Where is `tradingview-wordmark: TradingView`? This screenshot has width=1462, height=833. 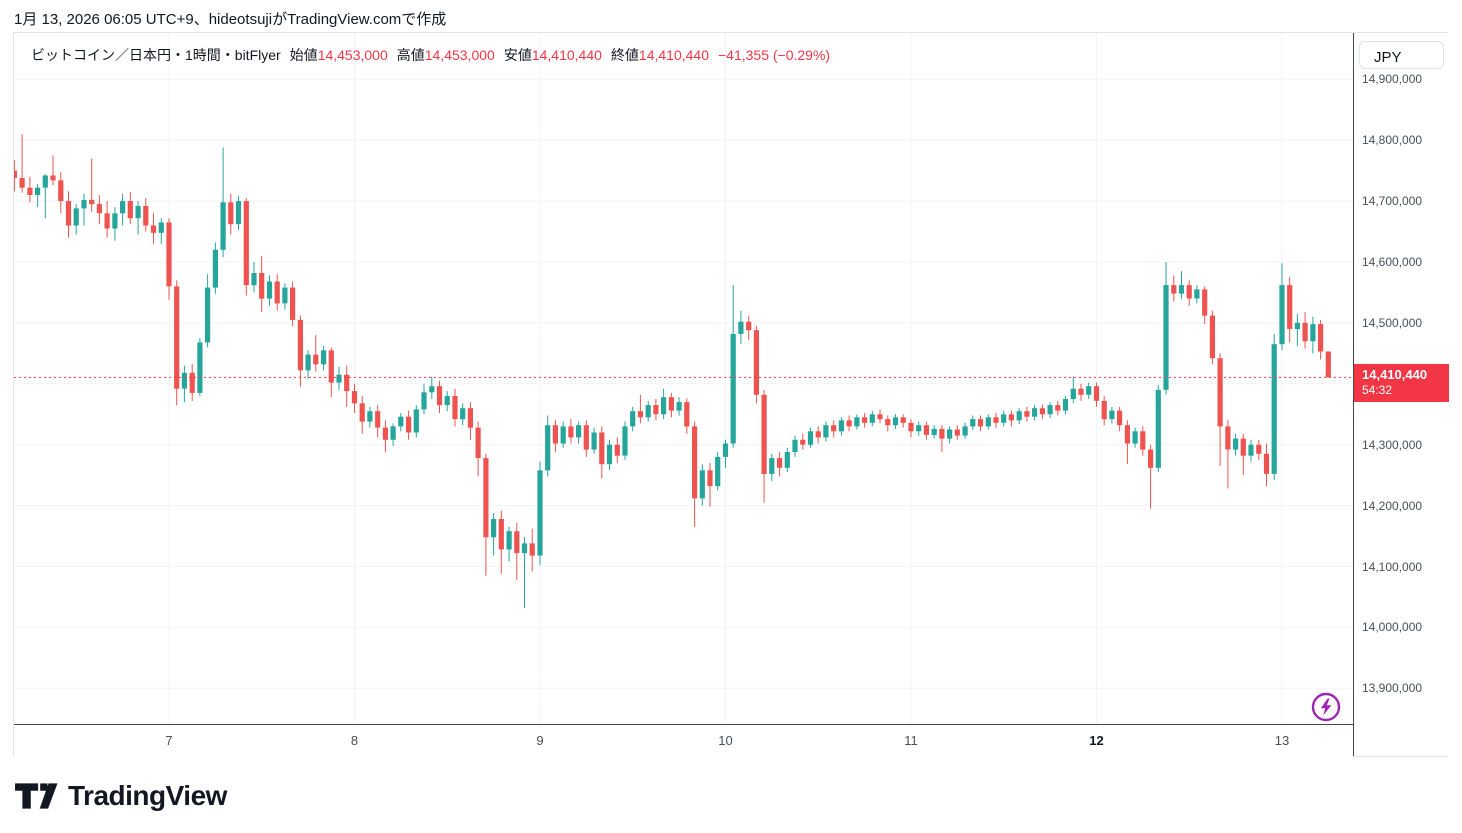 tradingview-wordmark: TradingView is located at coordinates (147, 795).